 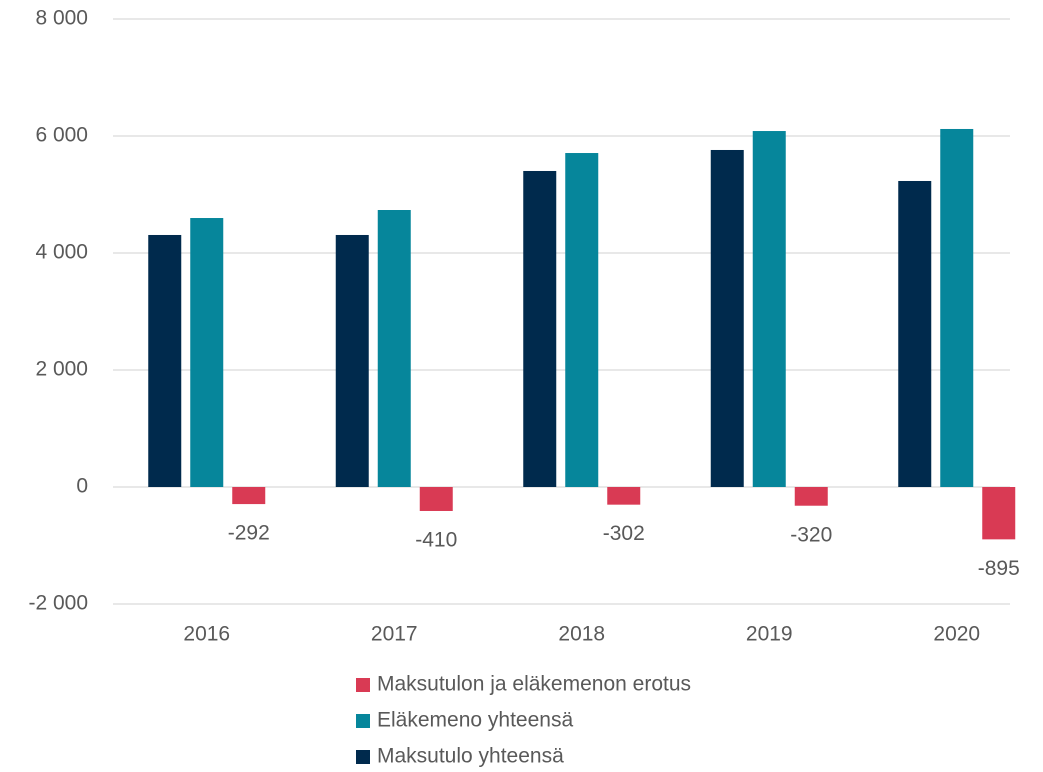 What do you see at coordinates (581, 634) in the screenshot?
I see `x-tick-label: 2018` at bounding box center [581, 634].